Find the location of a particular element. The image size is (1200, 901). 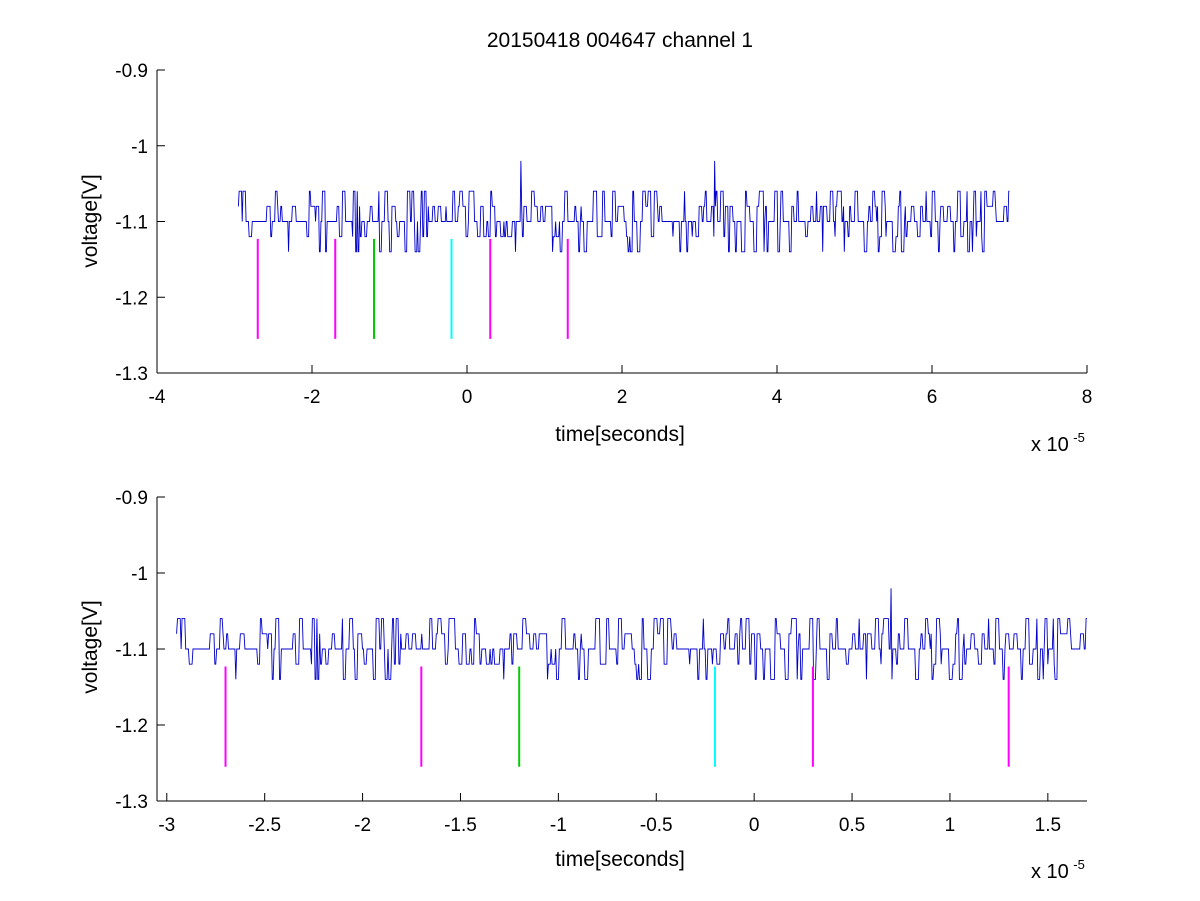

x-tick-label: -1.5 is located at coordinates (460, 825).